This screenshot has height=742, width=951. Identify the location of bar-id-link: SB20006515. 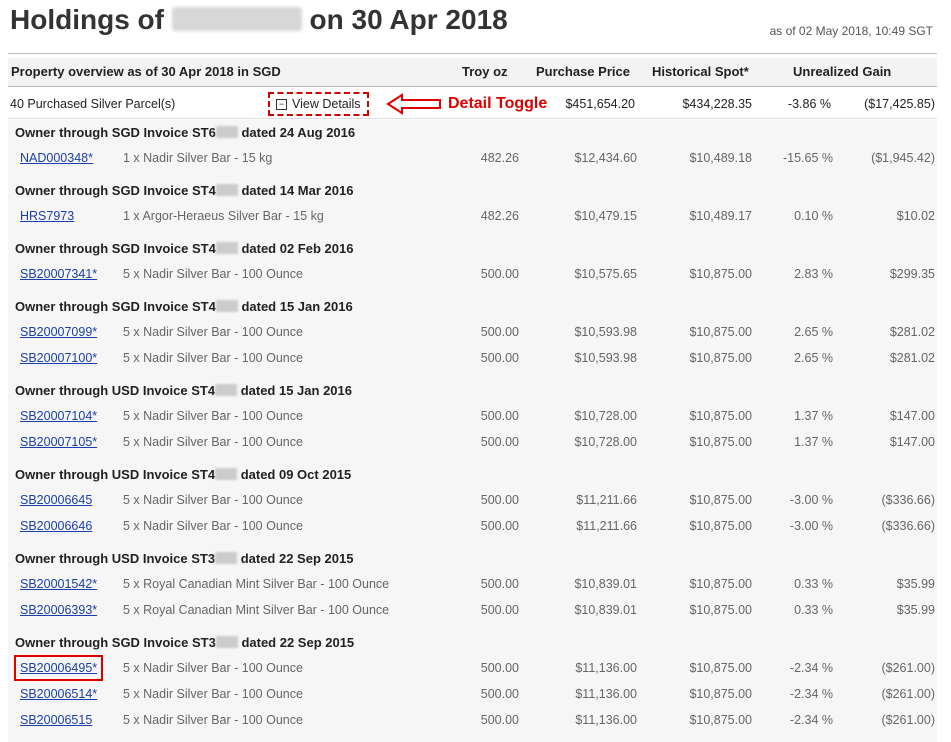
(56, 720).